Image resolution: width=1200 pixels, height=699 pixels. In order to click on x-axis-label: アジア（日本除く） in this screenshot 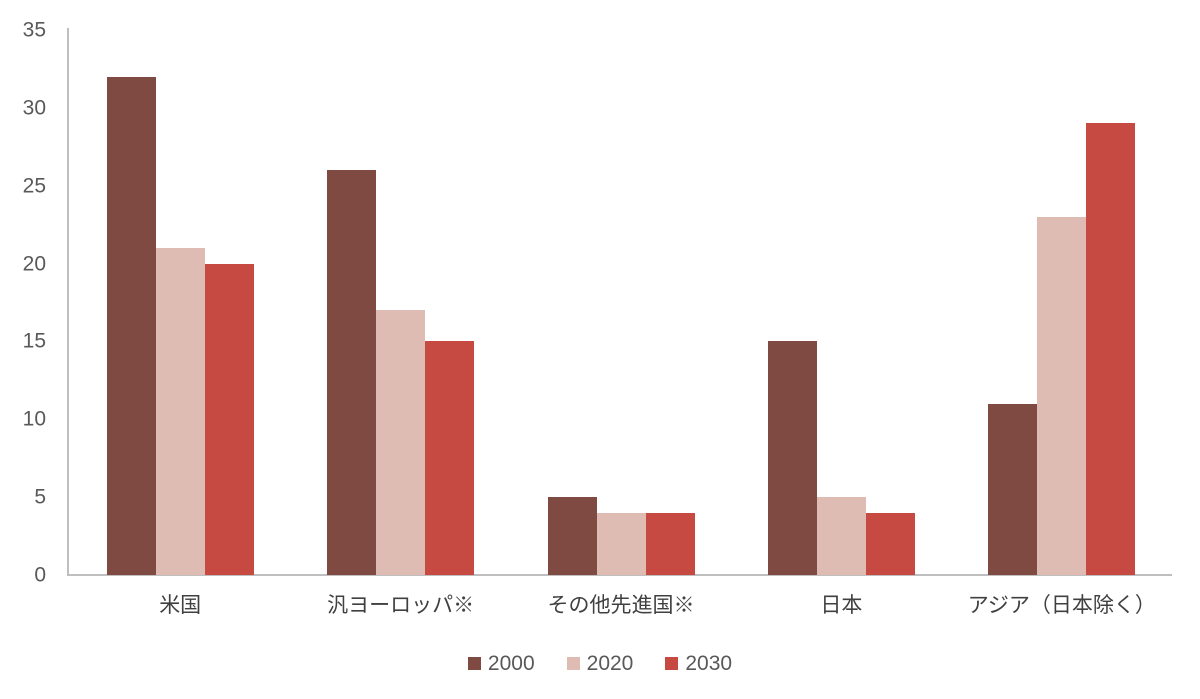, I will do `click(1061, 605)`.